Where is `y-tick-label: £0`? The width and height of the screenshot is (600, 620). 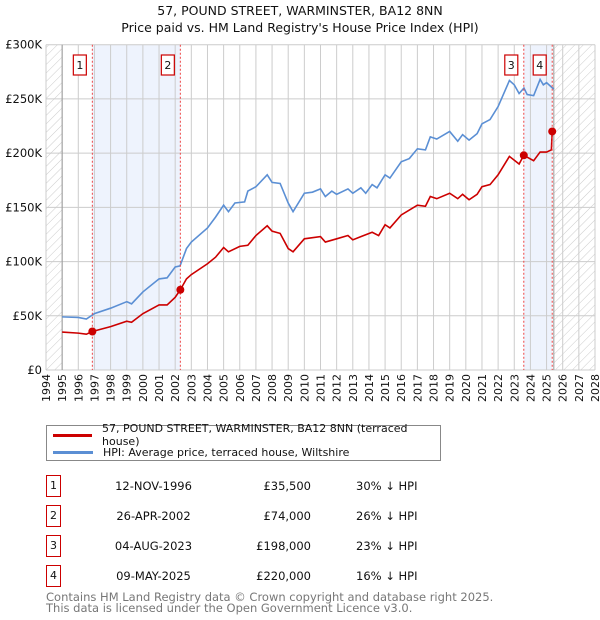
y-tick-label: £0 is located at coordinates (34, 370).